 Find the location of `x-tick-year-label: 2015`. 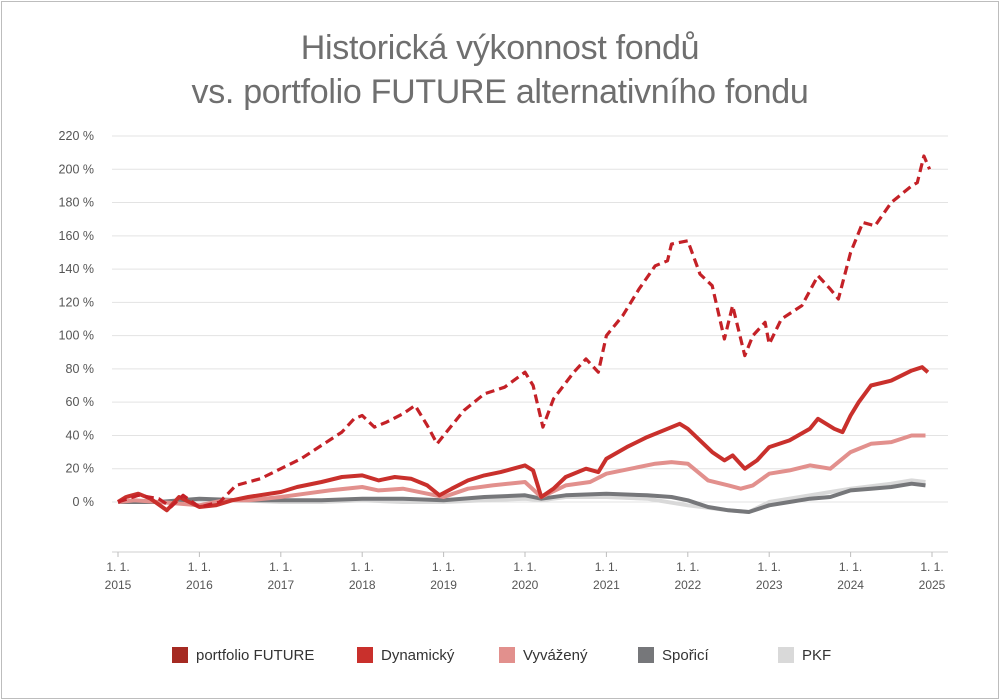

x-tick-year-label: 2015 is located at coordinates (118, 585).